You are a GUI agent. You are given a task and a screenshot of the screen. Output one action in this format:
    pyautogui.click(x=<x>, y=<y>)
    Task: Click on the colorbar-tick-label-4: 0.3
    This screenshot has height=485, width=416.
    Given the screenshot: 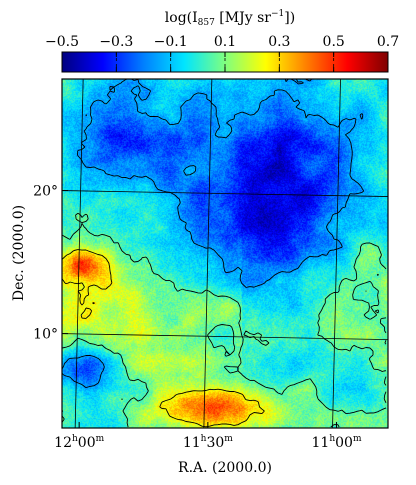 What is the action you would take?
    pyautogui.click(x=279, y=42)
    